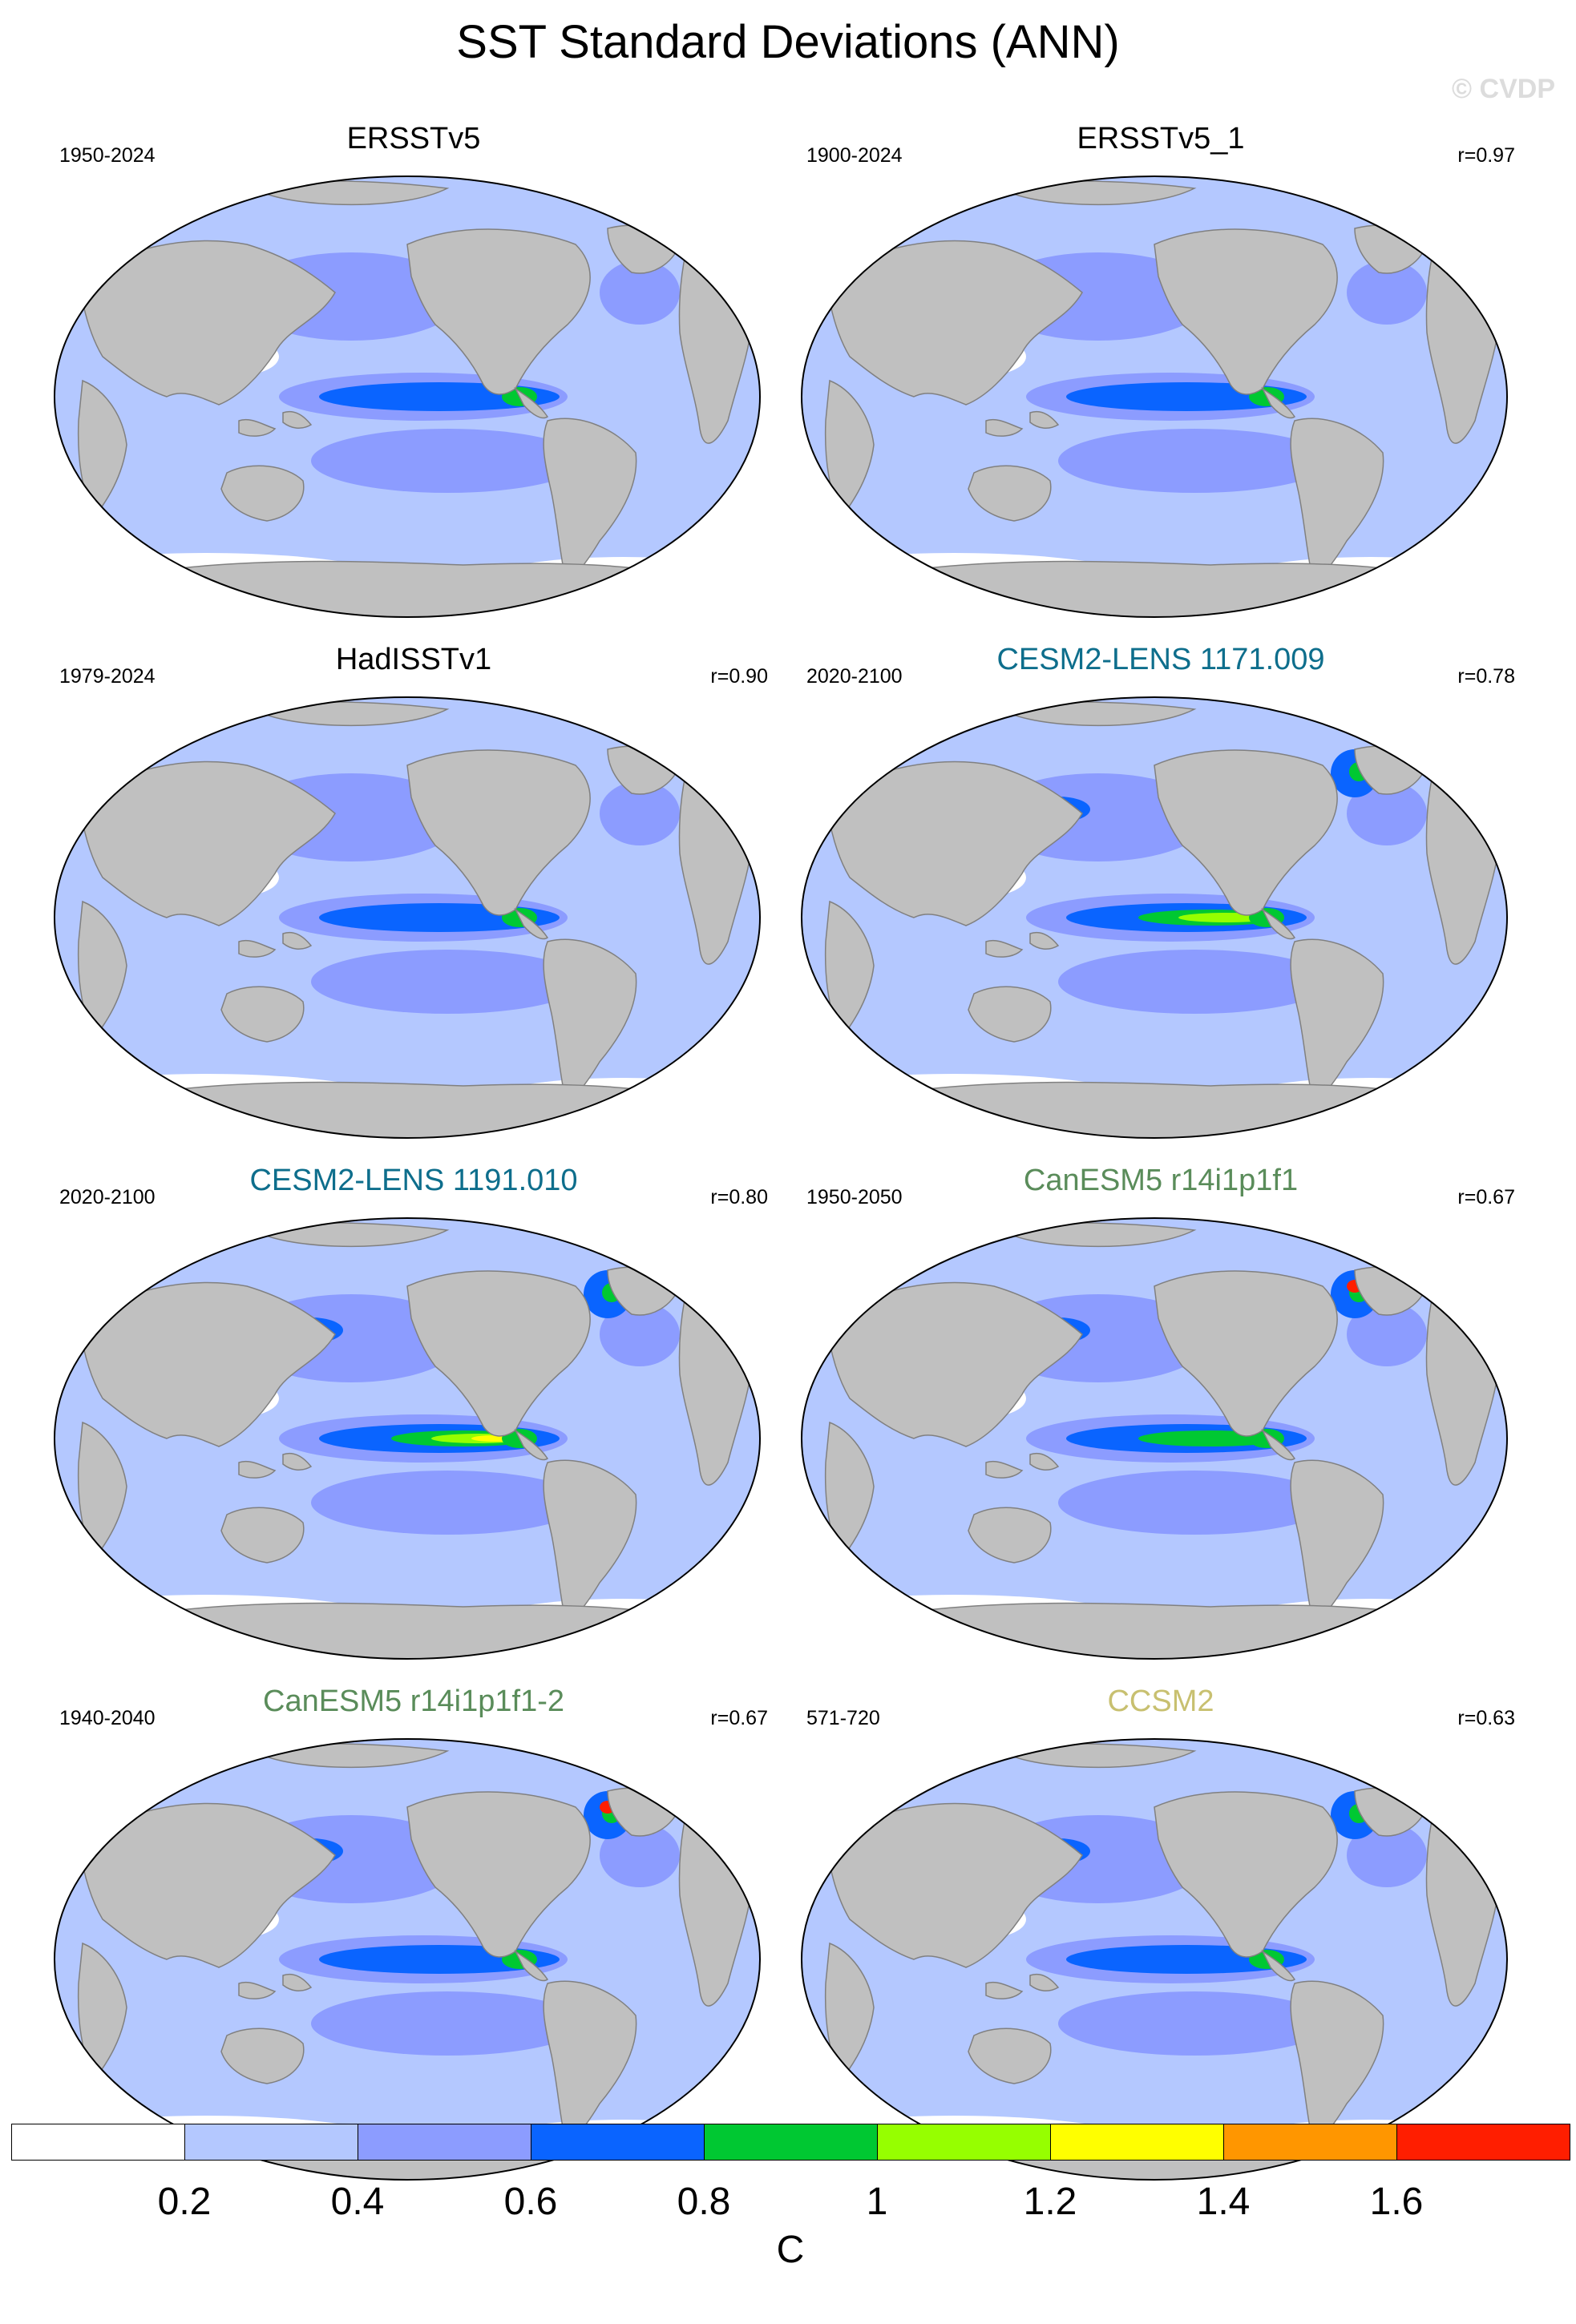  What do you see at coordinates (790, 2250) in the screenshot?
I see `colorbar-unit: C` at bounding box center [790, 2250].